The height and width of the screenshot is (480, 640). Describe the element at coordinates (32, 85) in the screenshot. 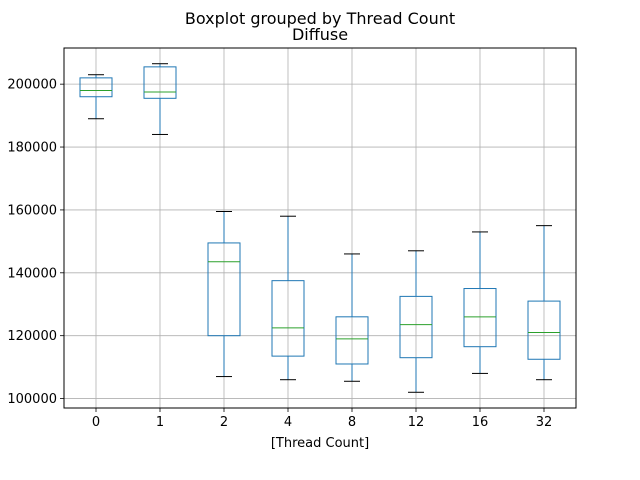

I see `y-tick-label: 200000` at that location.